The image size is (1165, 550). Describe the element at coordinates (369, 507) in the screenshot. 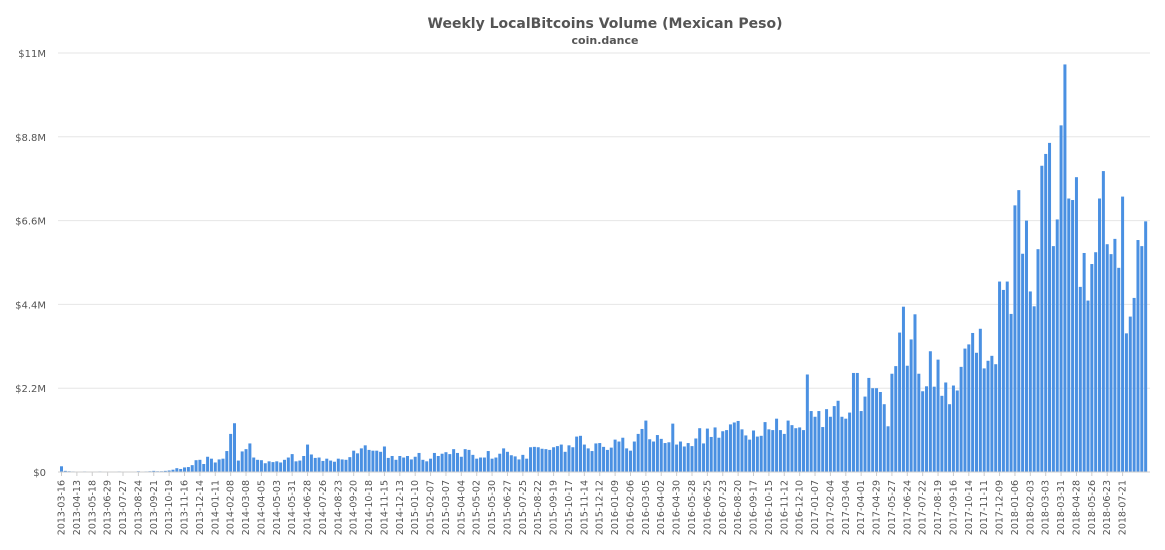

I see `x-tick-label: 2014-10-18` at that location.